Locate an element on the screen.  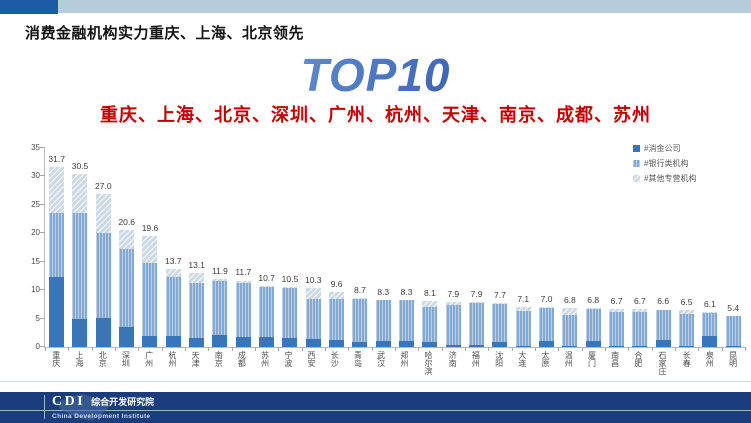
x-axis-label: 上海 is located at coordinates (79, 359).